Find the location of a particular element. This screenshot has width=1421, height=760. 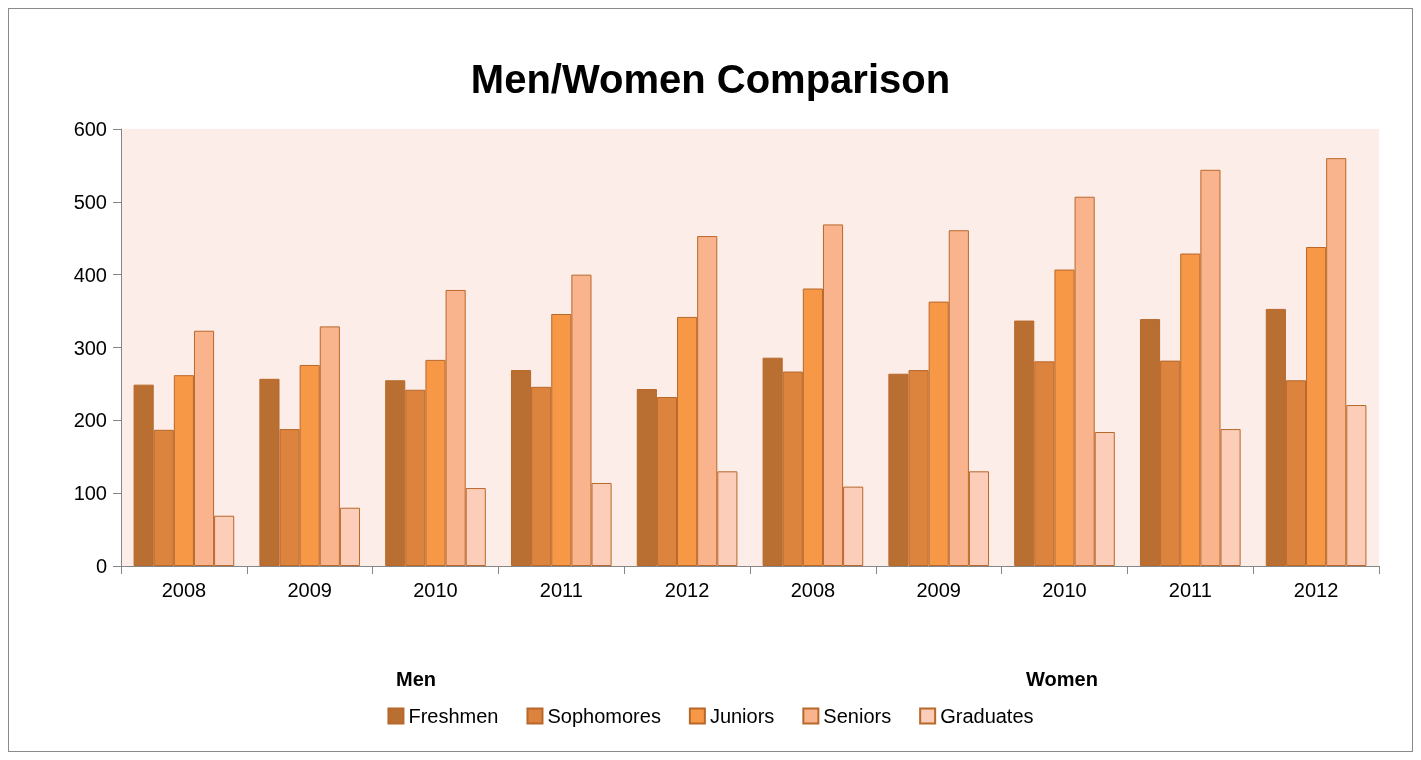

legend-label: Graduates is located at coordinates (987, 716).